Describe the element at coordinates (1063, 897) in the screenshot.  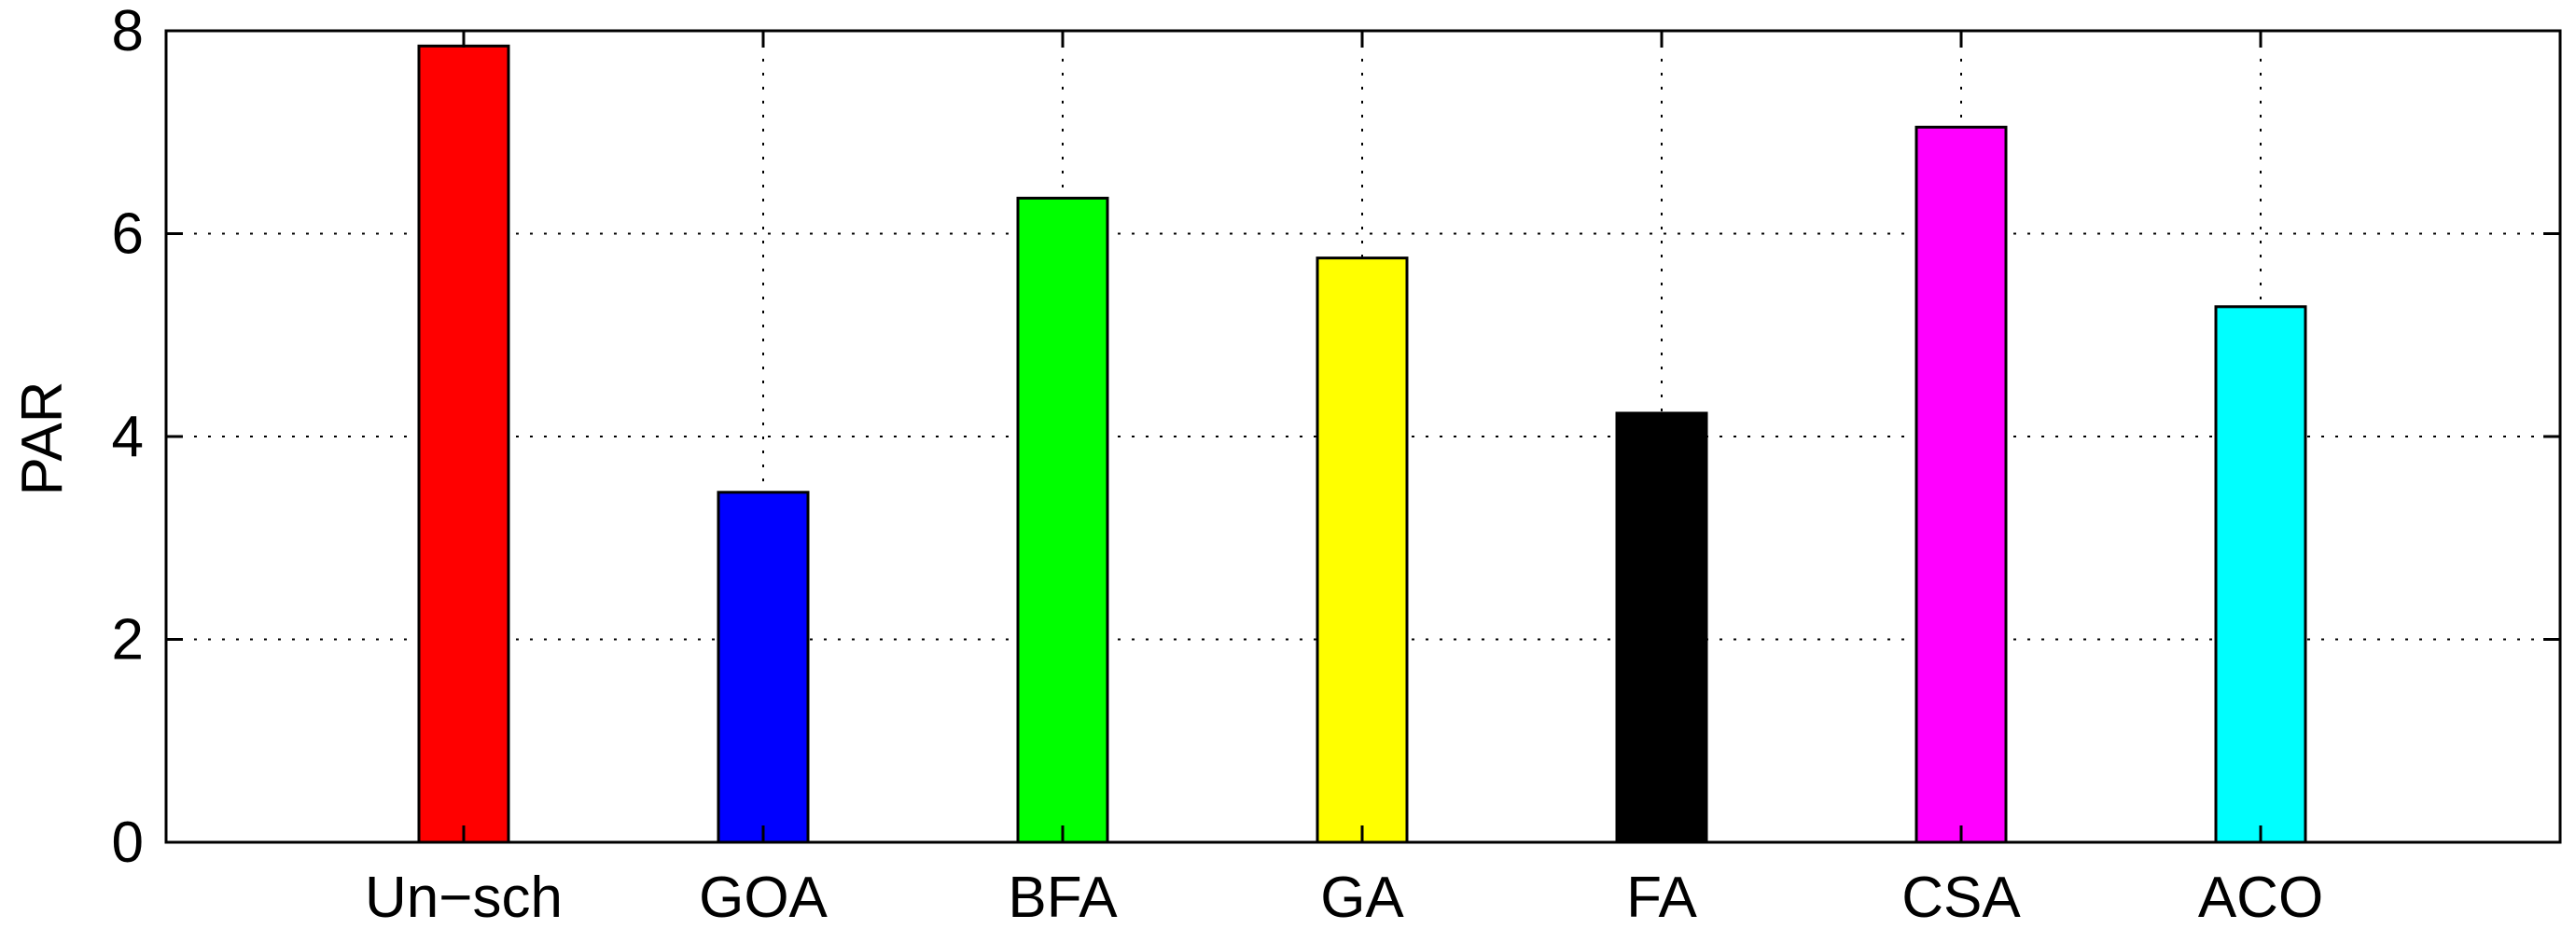
I see `x-tick-label: BFA` at that location.